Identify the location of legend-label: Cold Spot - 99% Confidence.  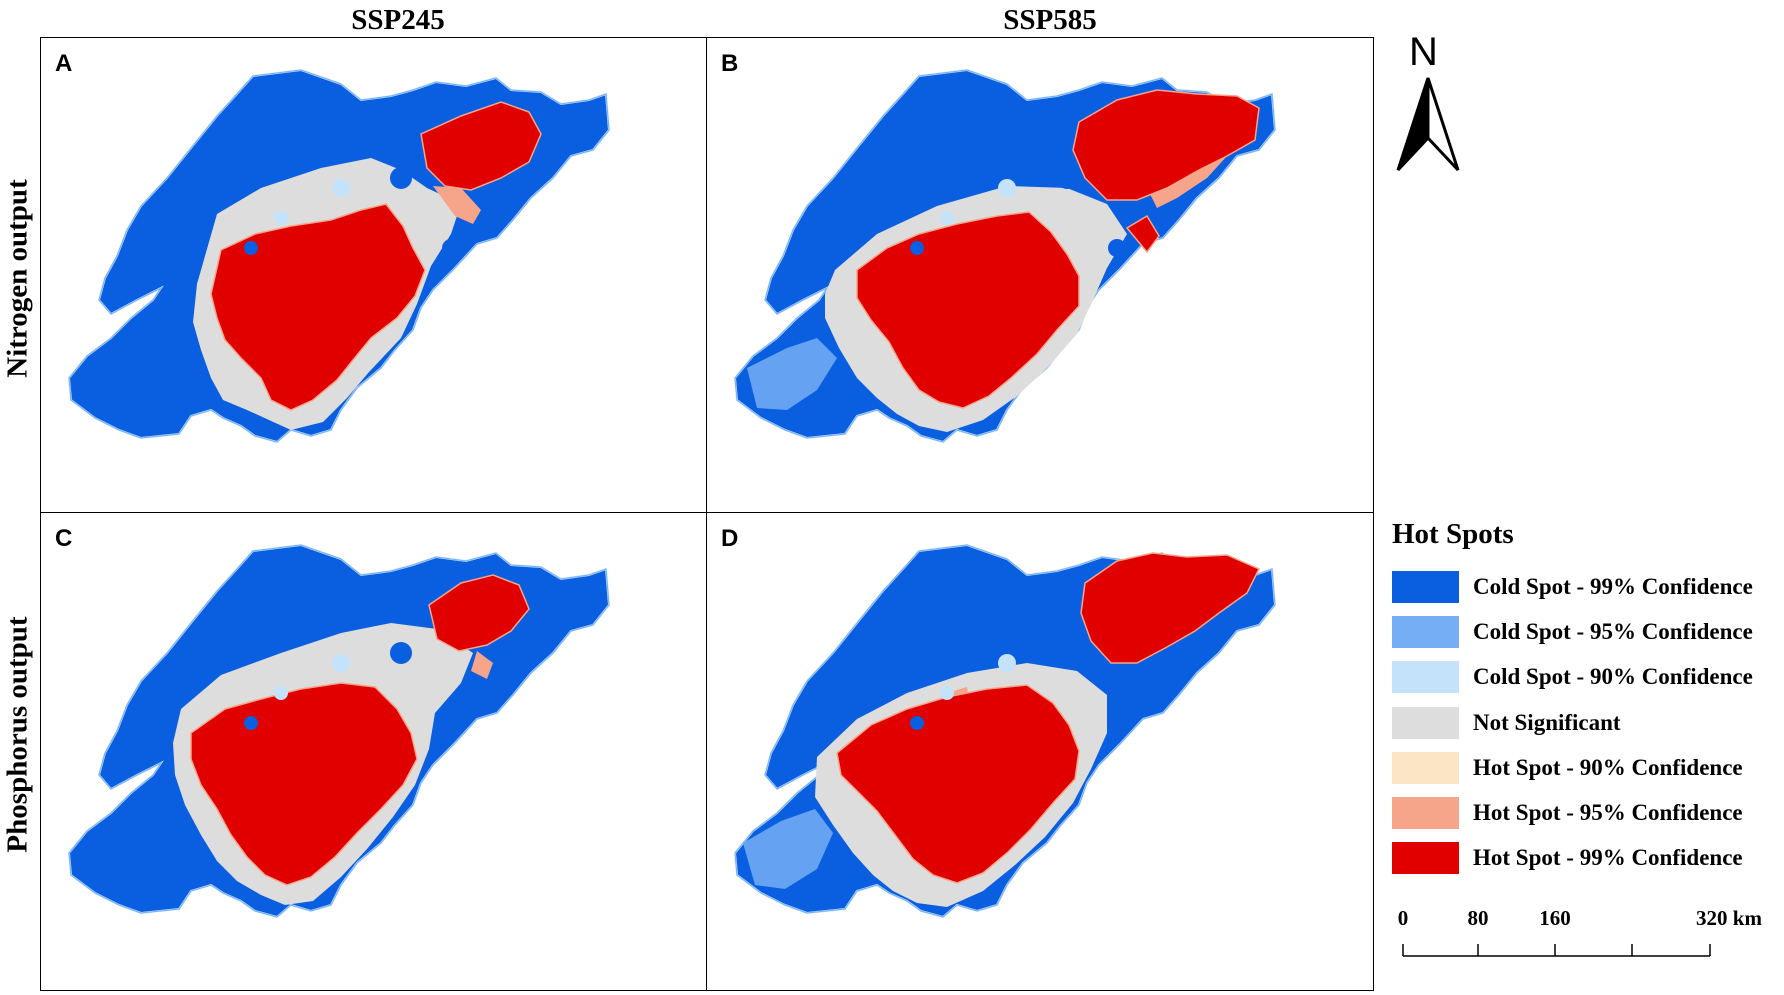
(1613, 586).